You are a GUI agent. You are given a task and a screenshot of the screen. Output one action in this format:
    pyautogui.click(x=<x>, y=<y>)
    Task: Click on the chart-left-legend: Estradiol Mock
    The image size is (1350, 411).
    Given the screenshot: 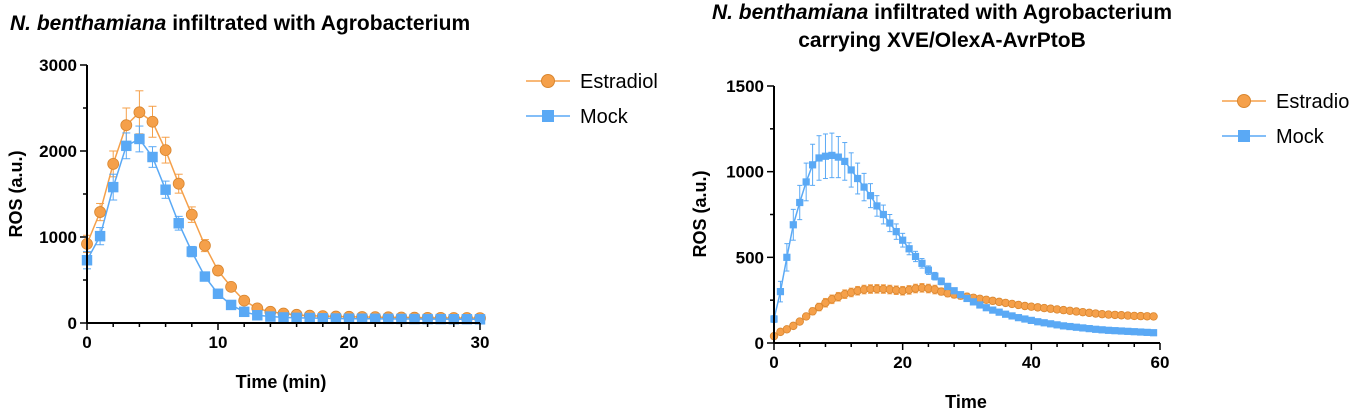 What is the action you would take?
    pyautogui.click(x=592, y=99)
    